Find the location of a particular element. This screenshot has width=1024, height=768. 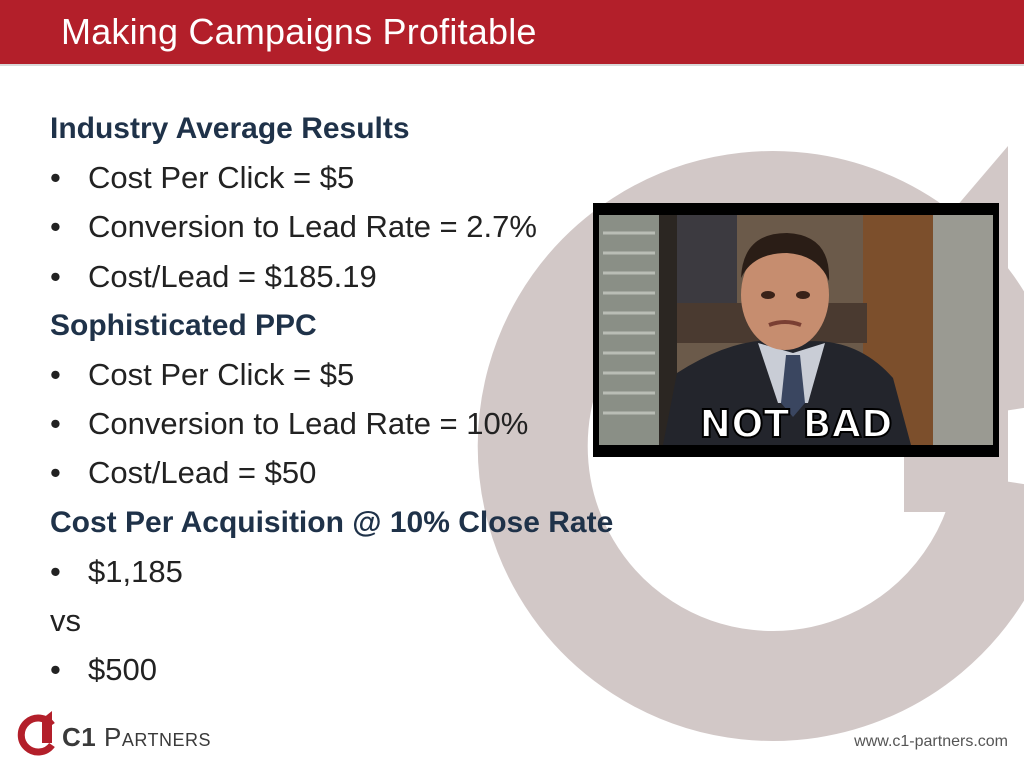

logo-word-text: Partners is located at coordinates (157, 737).